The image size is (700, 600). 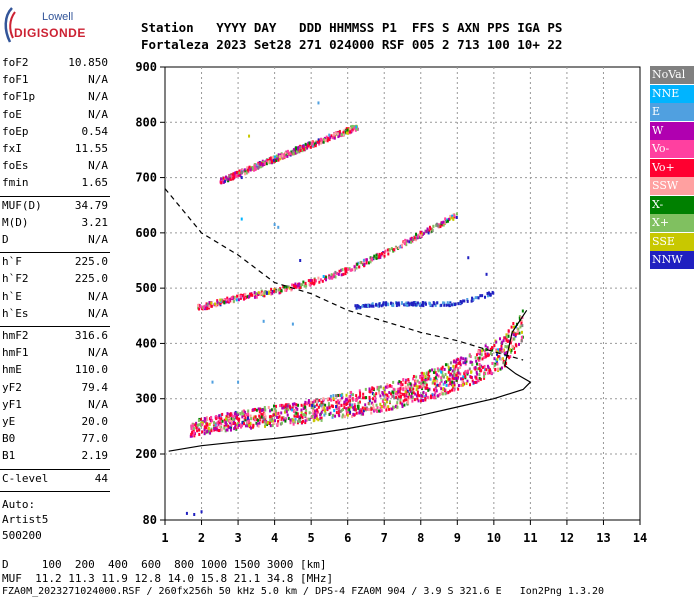 I want to click on param-row-fof1p: foF1p N/A, so click(x=55, y=98).